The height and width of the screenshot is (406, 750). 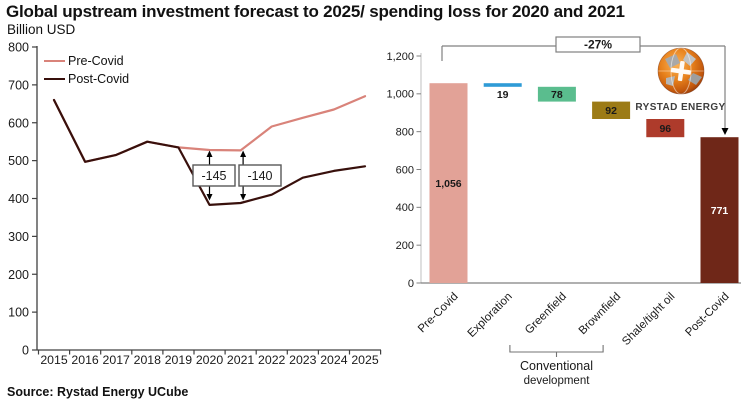 I want to click on y-tick-label: 100, so click(x=18, y=313).